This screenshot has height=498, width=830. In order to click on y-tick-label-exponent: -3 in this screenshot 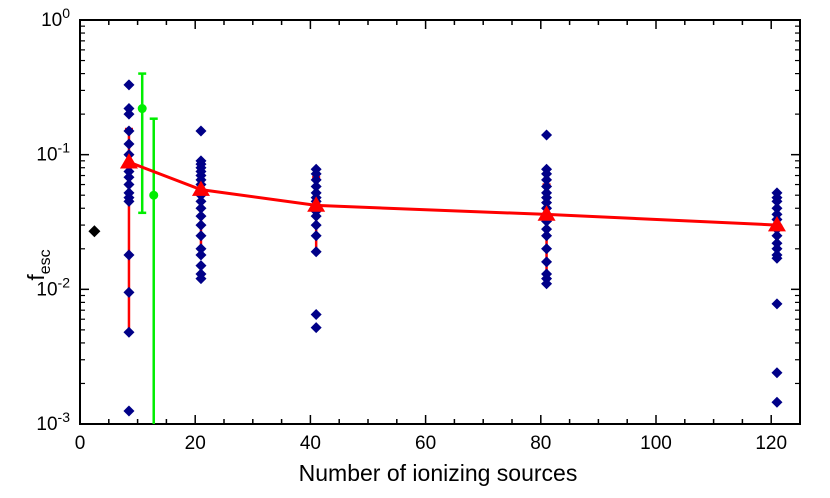, I will do `click(64, 417)`.